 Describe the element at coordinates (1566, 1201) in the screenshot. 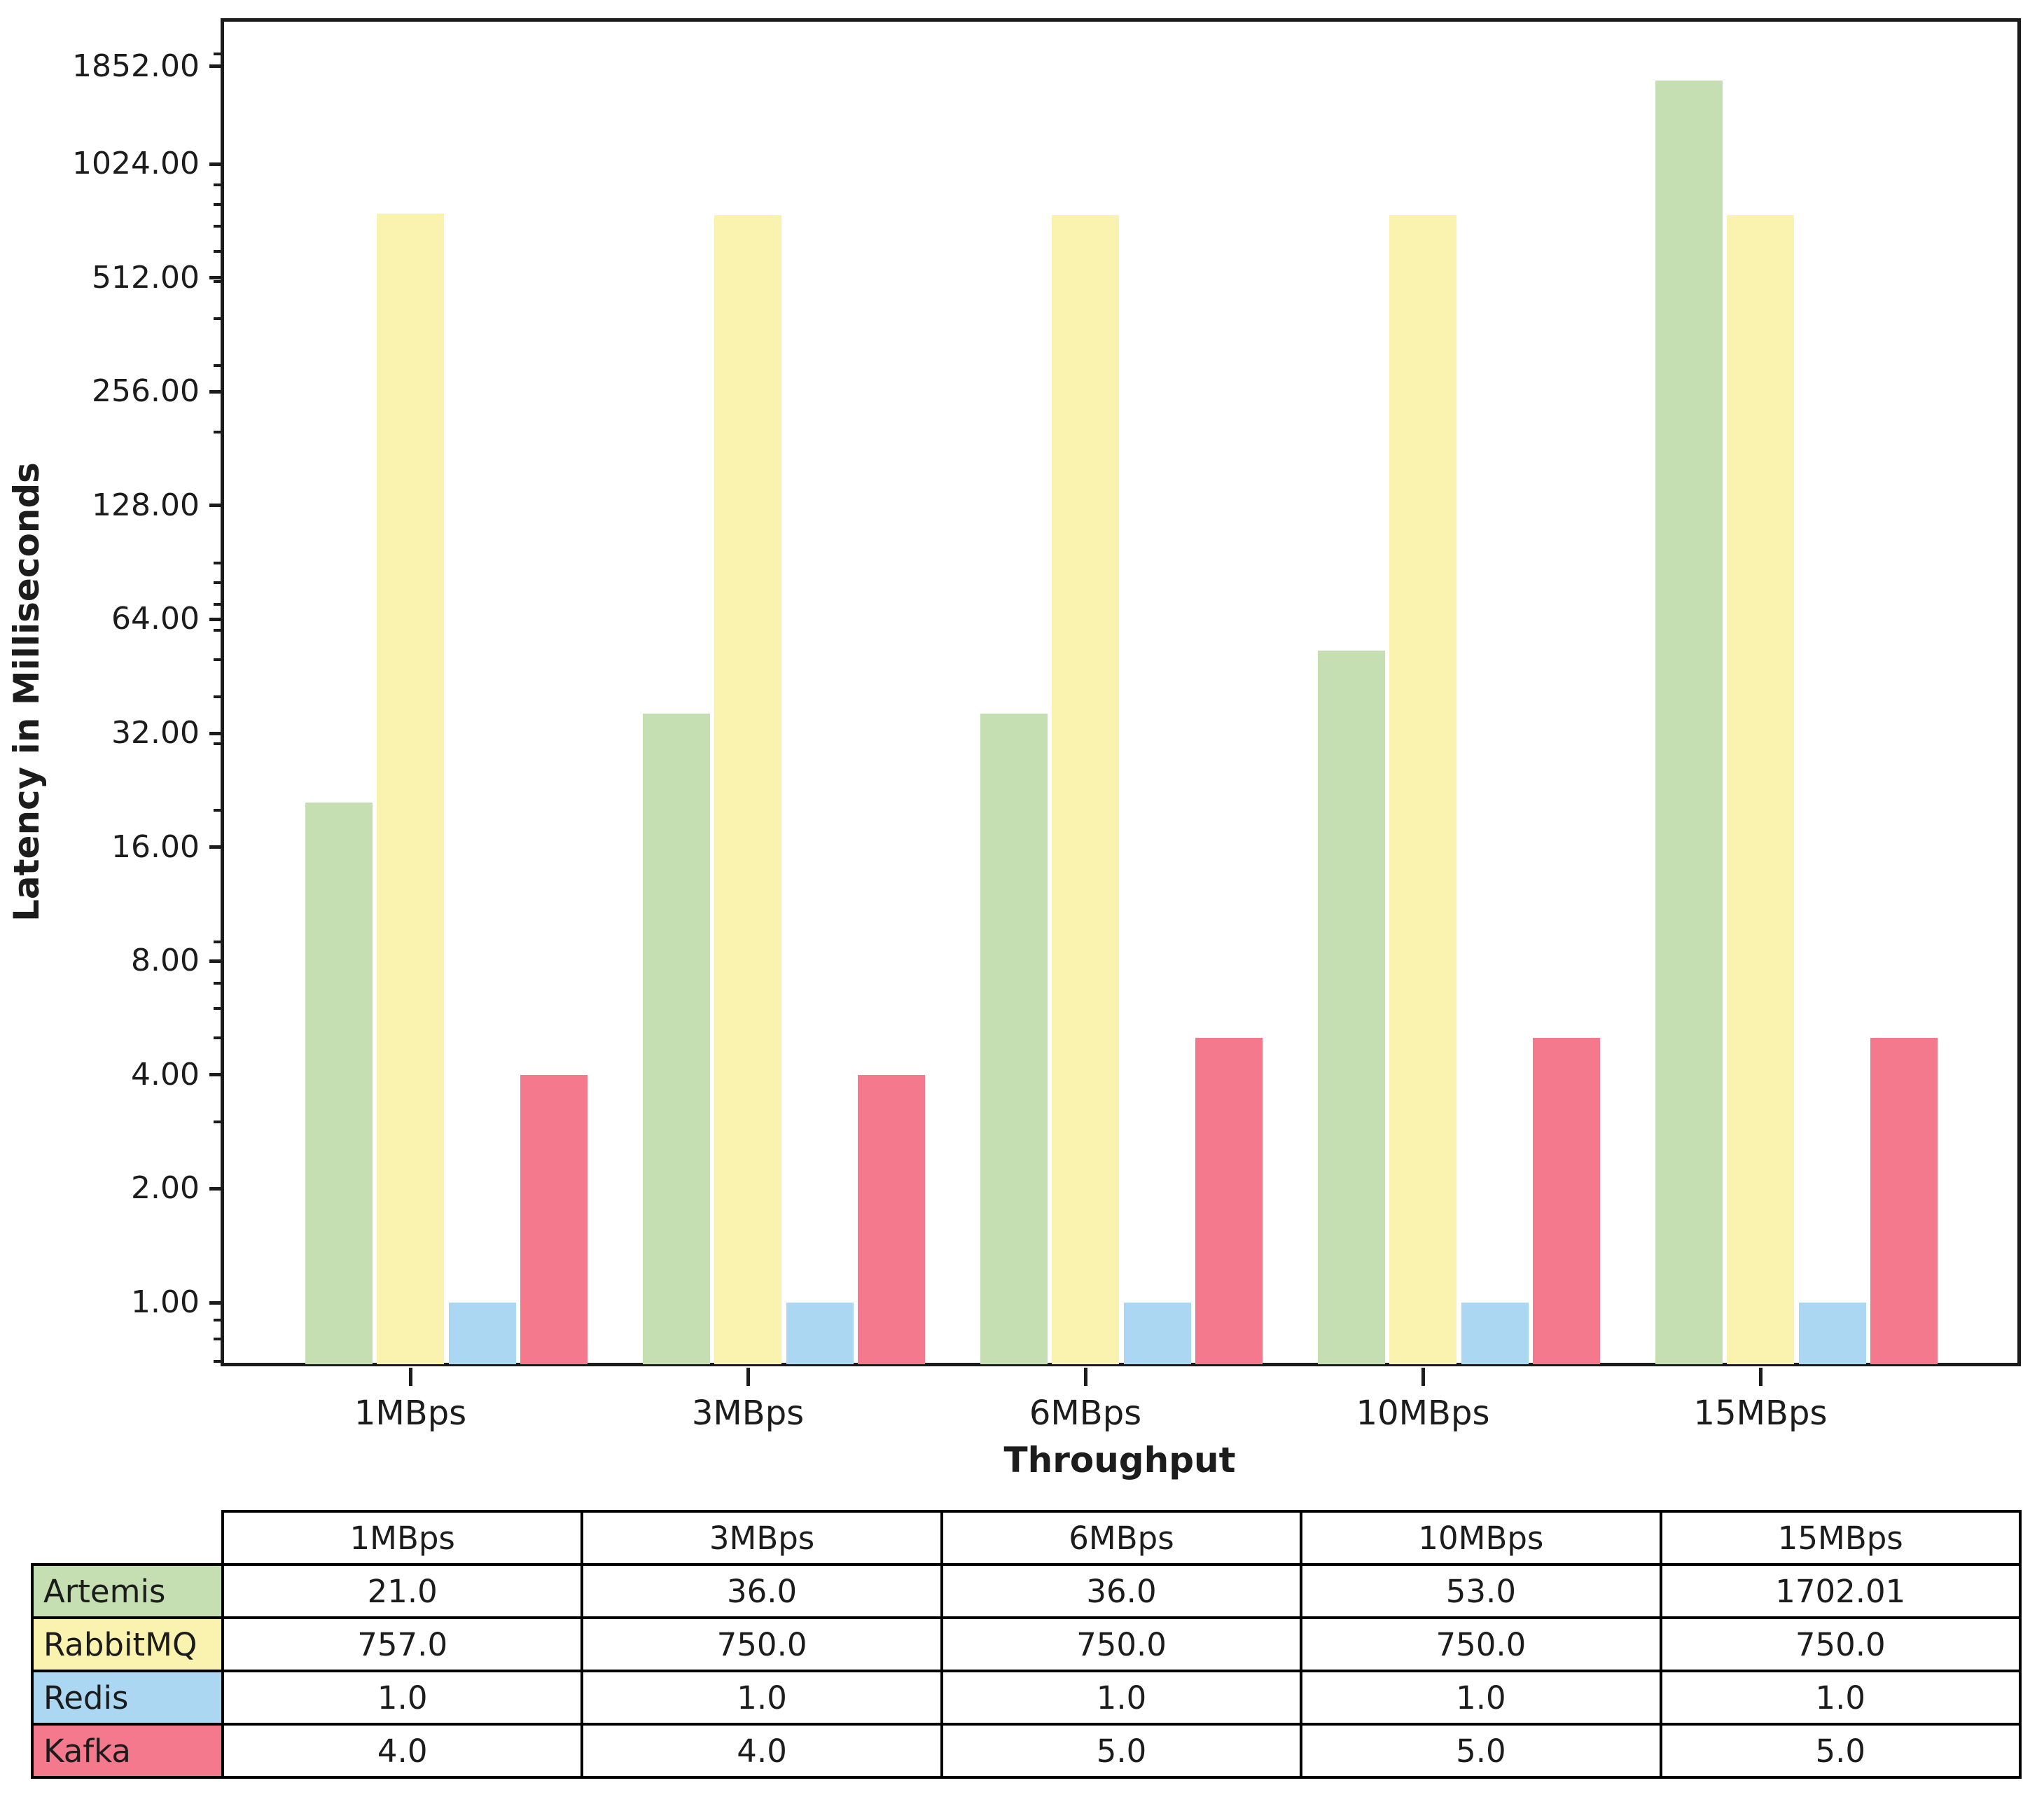

I see `bar-kafka-10mbps` at that location.